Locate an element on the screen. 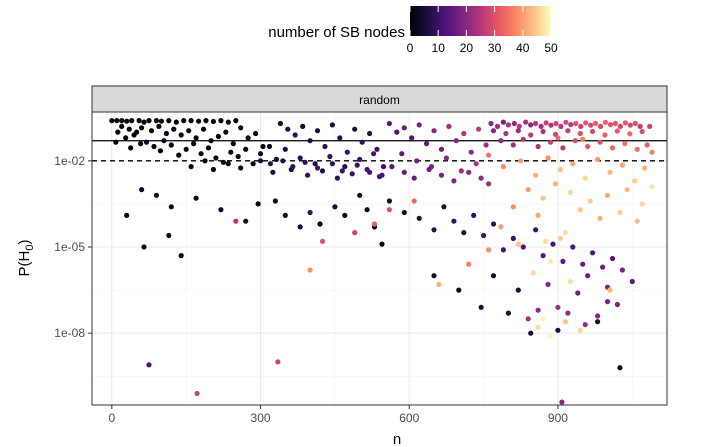  reference-lines is located at coordinates (379, 151).